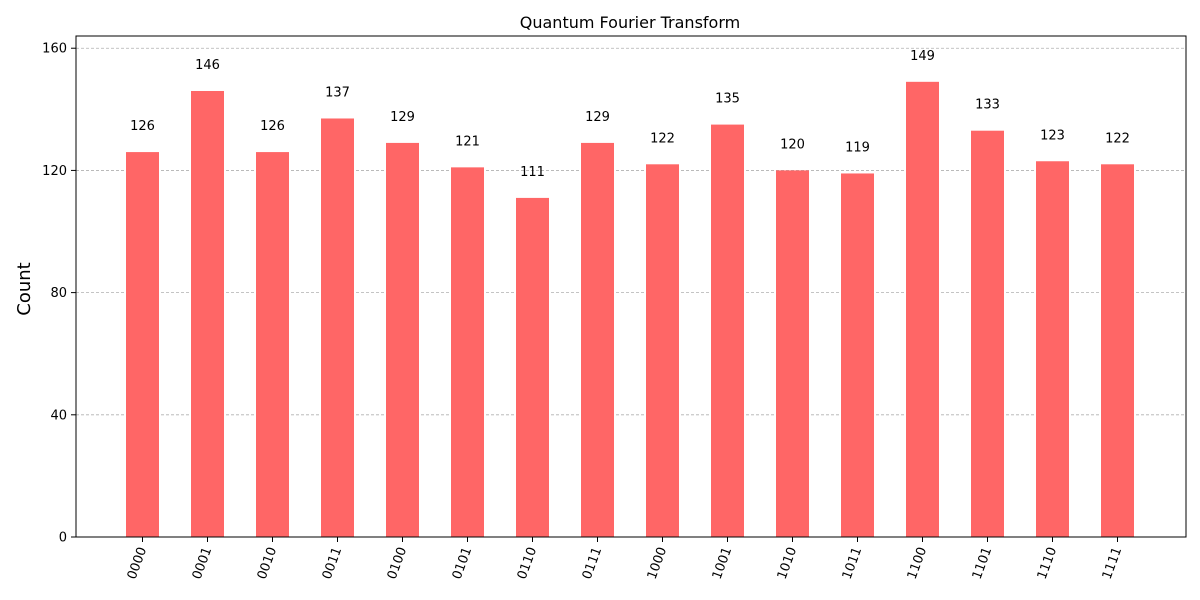 The width and height of the screenshot is (1200, 600). Describe the element at coordinates (462, 563) in the screenshot. I see `x-tick-label-0101: 0101` at that location.